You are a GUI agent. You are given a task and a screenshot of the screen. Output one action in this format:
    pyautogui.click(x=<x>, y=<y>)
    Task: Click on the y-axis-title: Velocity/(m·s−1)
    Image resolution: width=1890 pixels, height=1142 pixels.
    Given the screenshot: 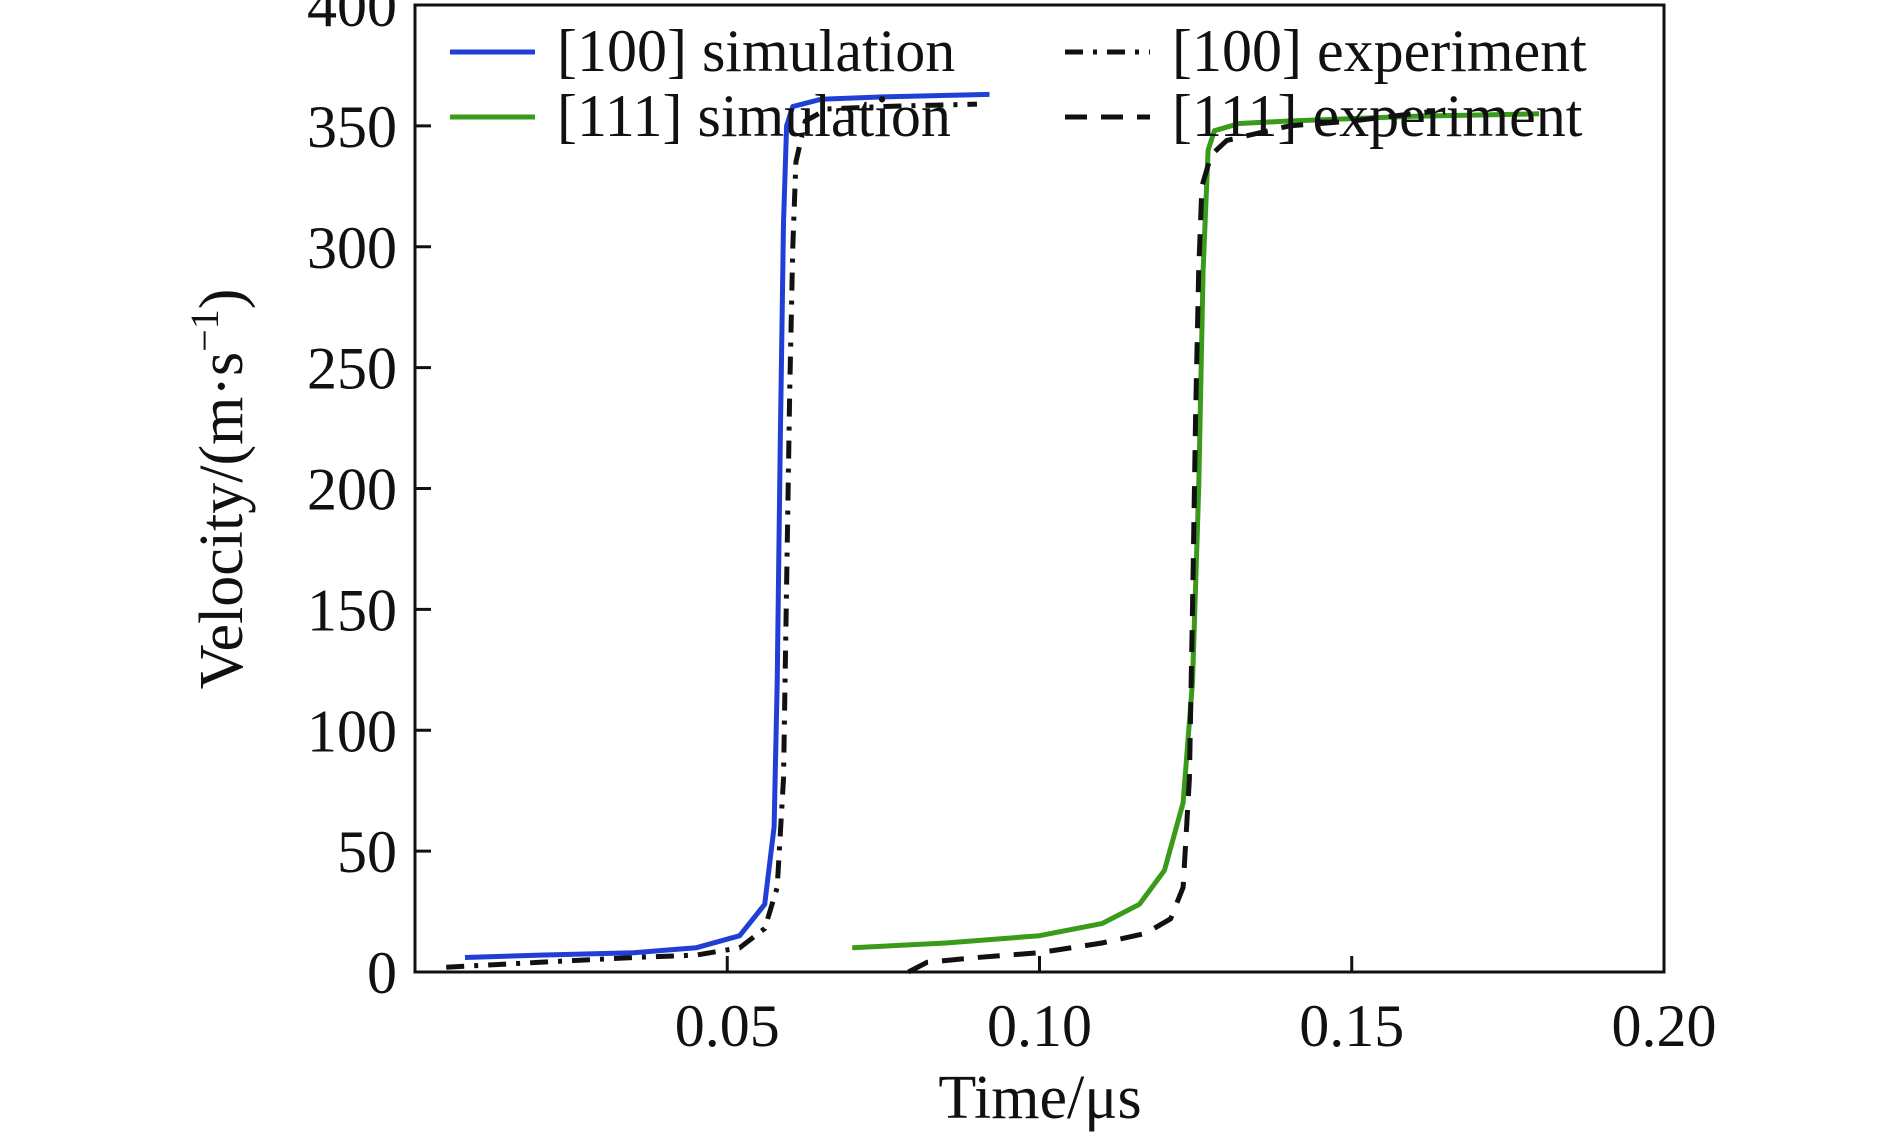 What is the action you would take?
    pyautogui.click(x=219, y=489)
    